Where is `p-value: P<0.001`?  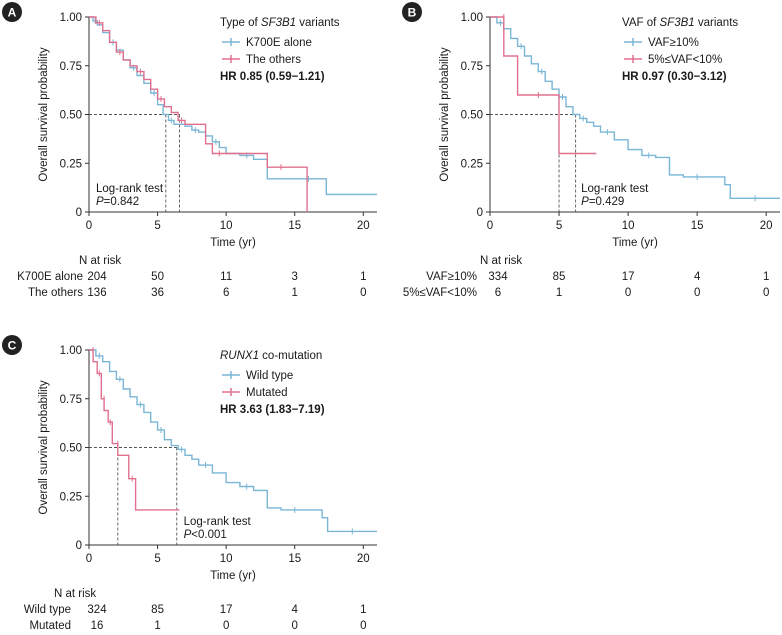 p-value: P<0.001 is located at coordinates (205, 535).